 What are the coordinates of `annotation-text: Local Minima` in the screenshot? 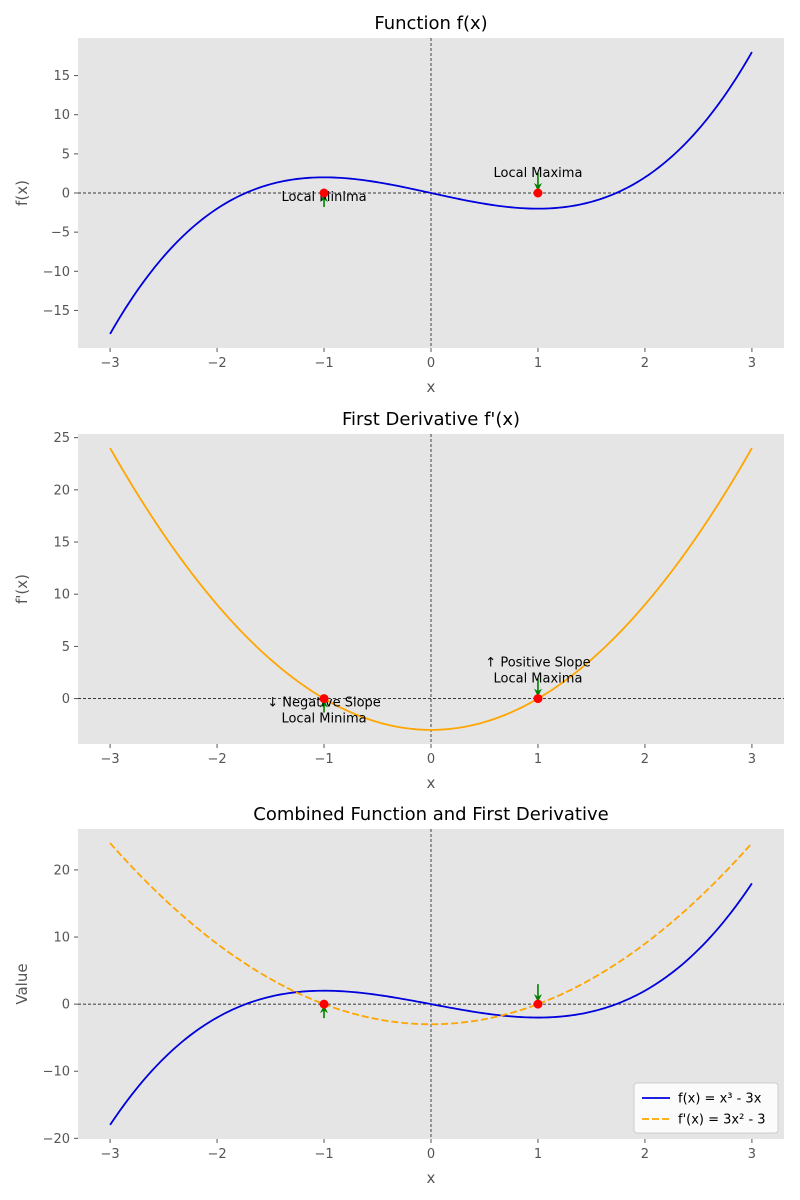 It's located at (323, 719).